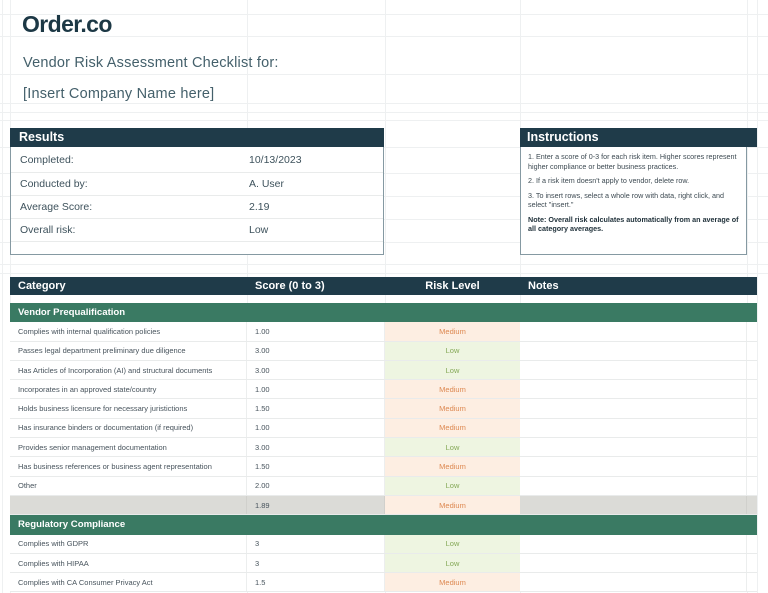 The image size is (768, 593). I want to click on score-cell: 1.5, so click(316, 582).